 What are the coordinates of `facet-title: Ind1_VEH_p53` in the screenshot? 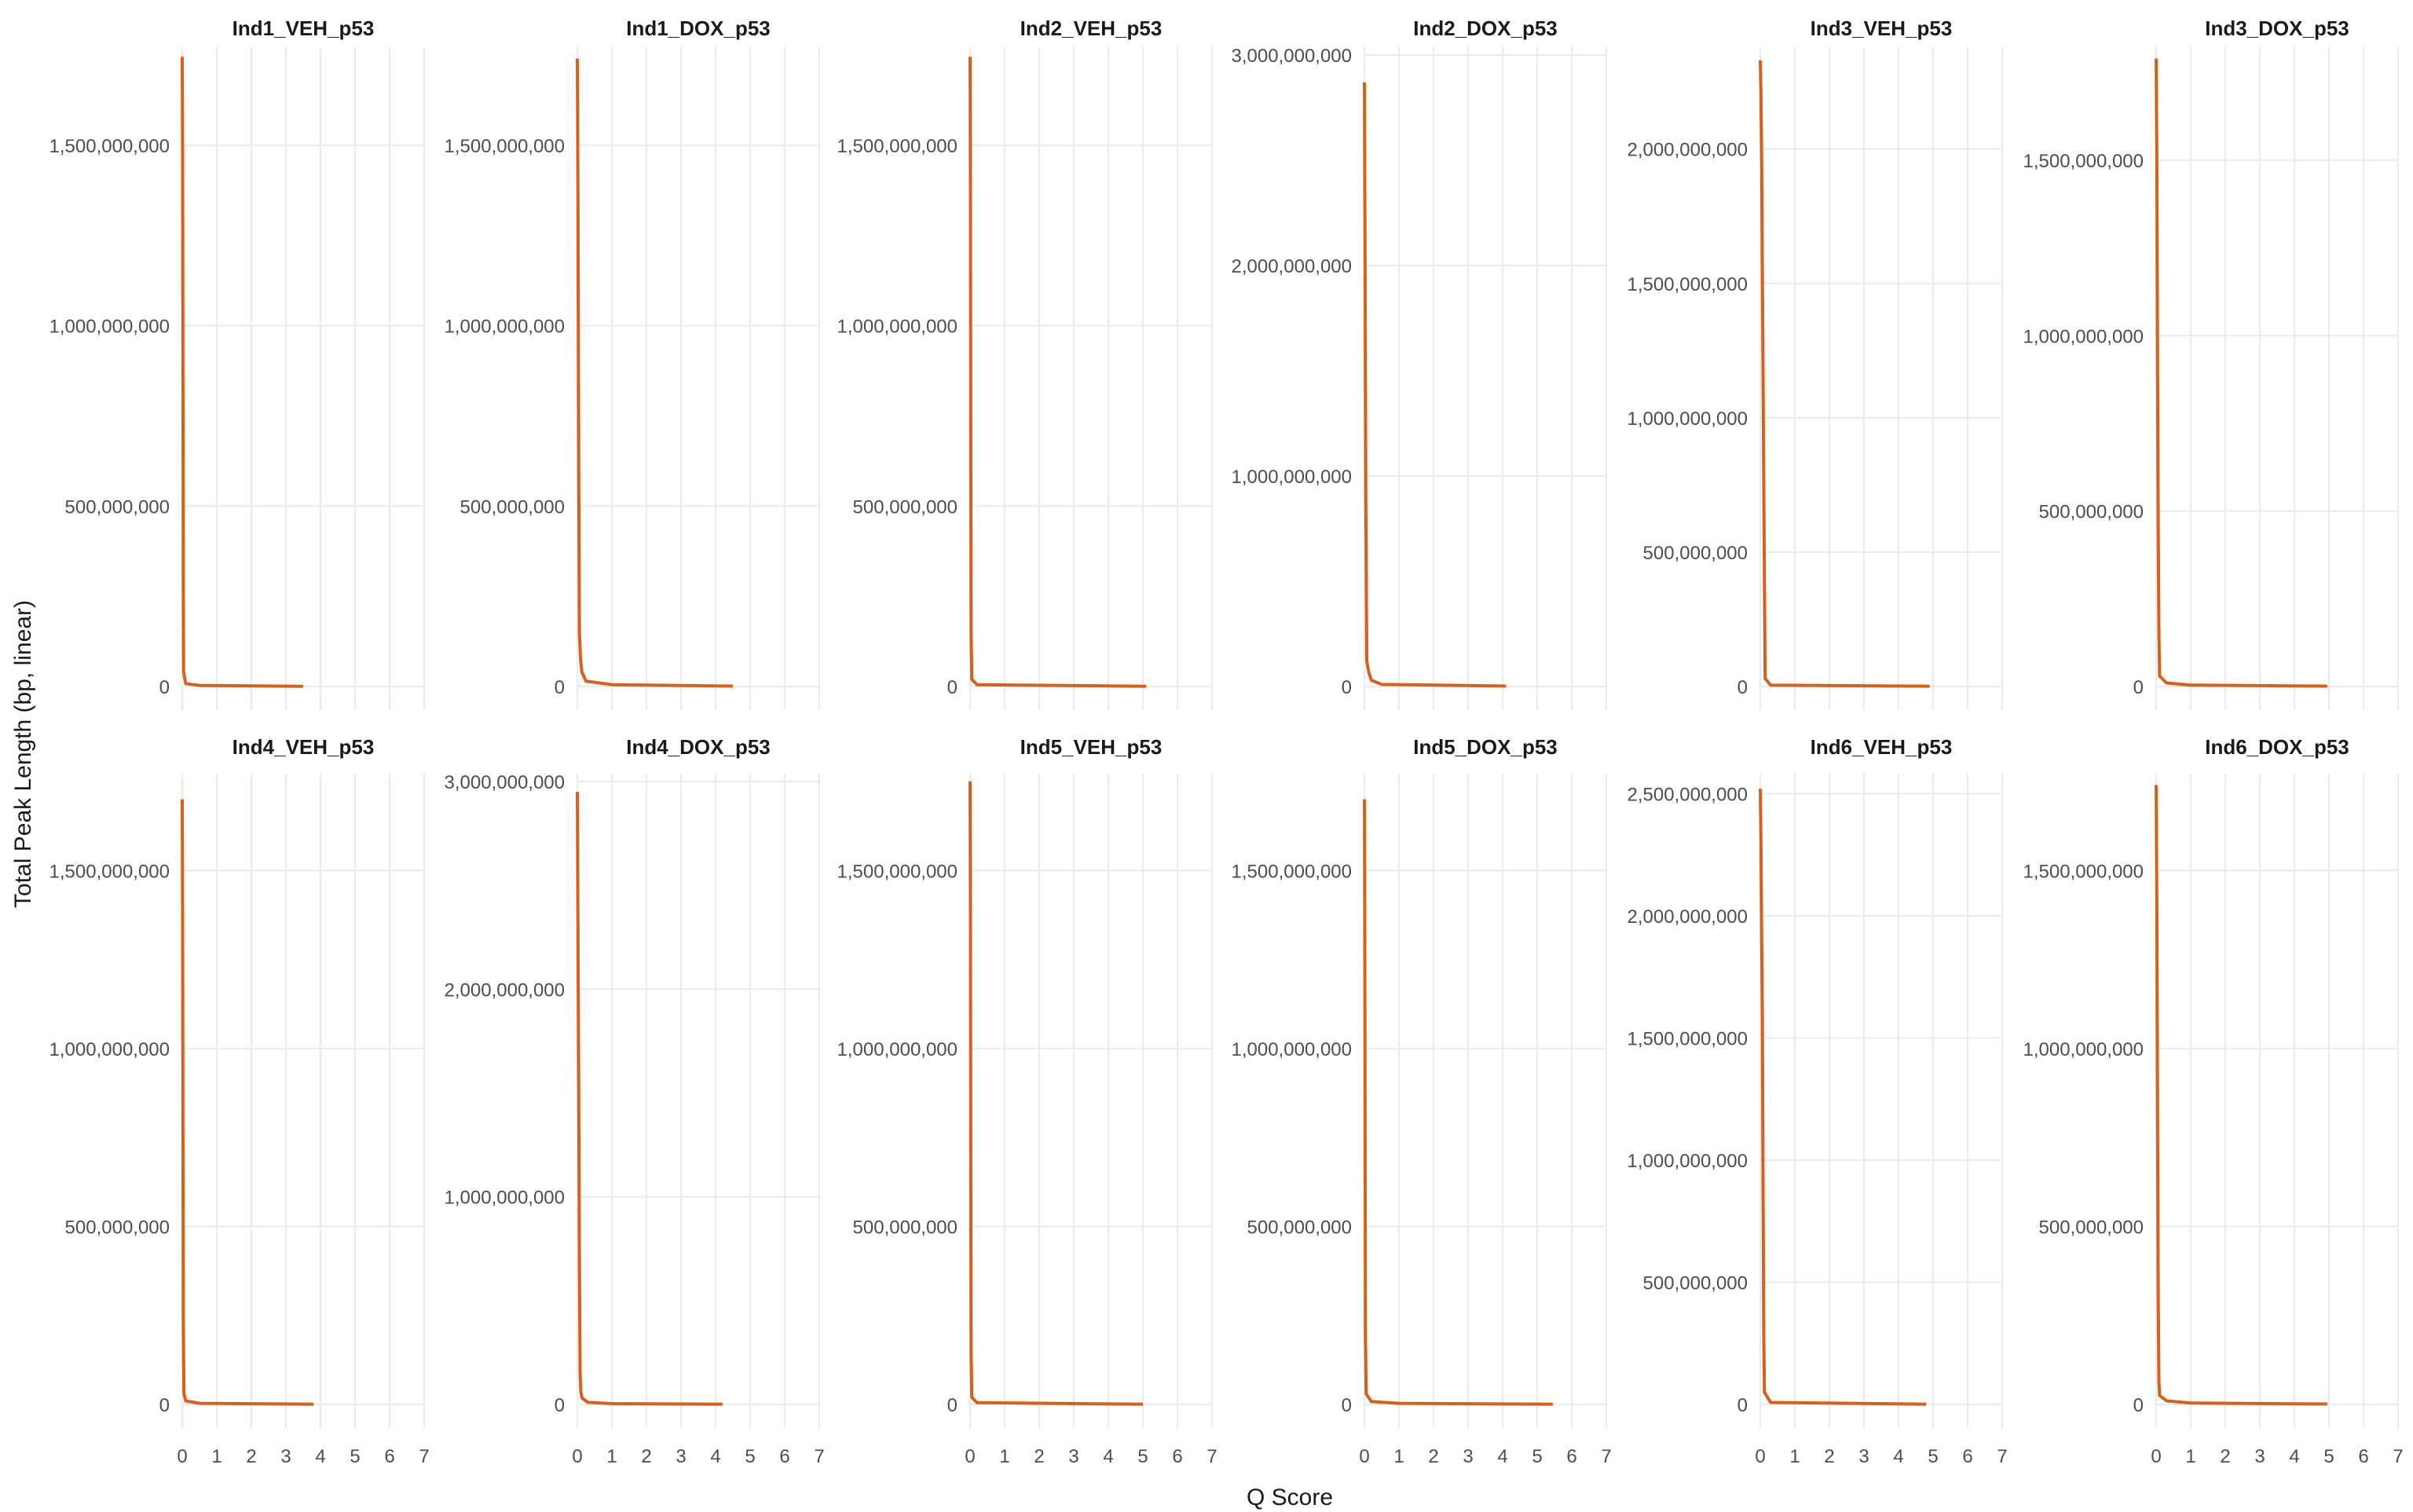 It's located at (304, 28).